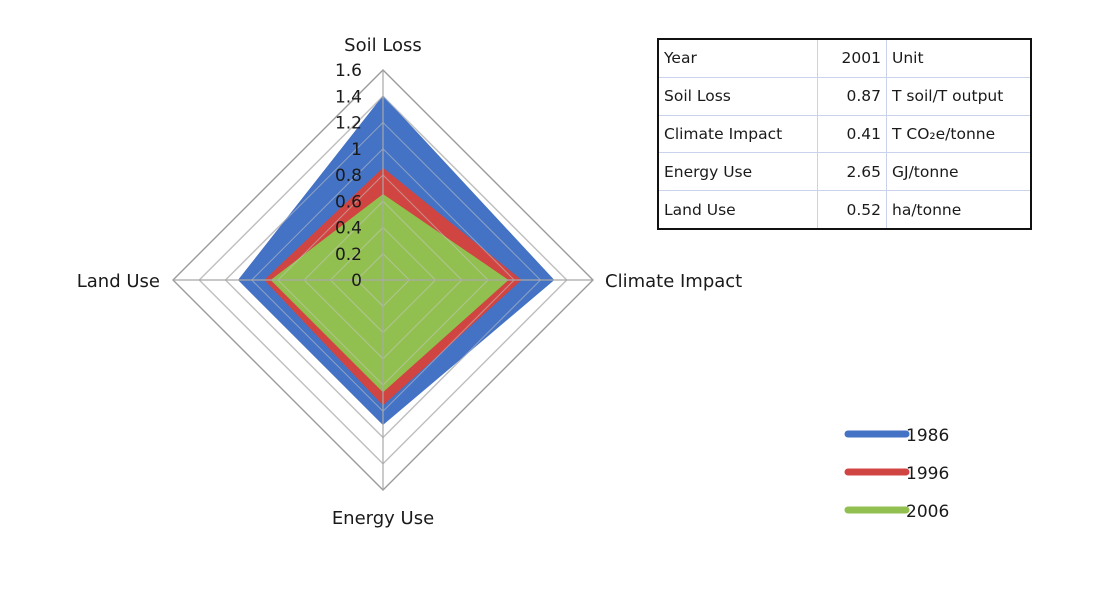 Image resolution: width=1094 pixels, height=602 pixels. What do you see at coordinates (737, 58) in the screenshot?
I see `table-cell-label: Year` at bounding box center [737, 58].